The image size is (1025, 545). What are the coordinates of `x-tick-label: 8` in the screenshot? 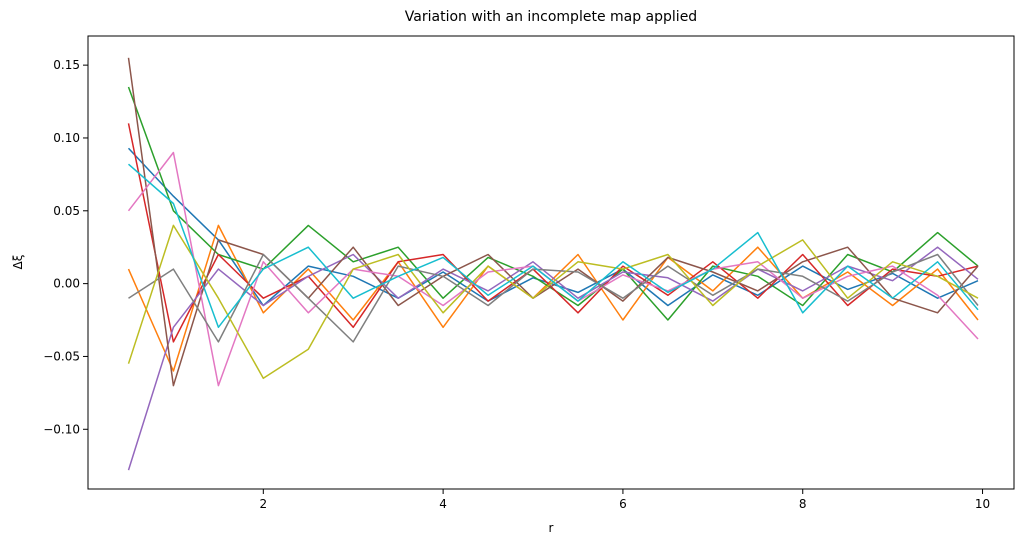 It's located at (803, 504).